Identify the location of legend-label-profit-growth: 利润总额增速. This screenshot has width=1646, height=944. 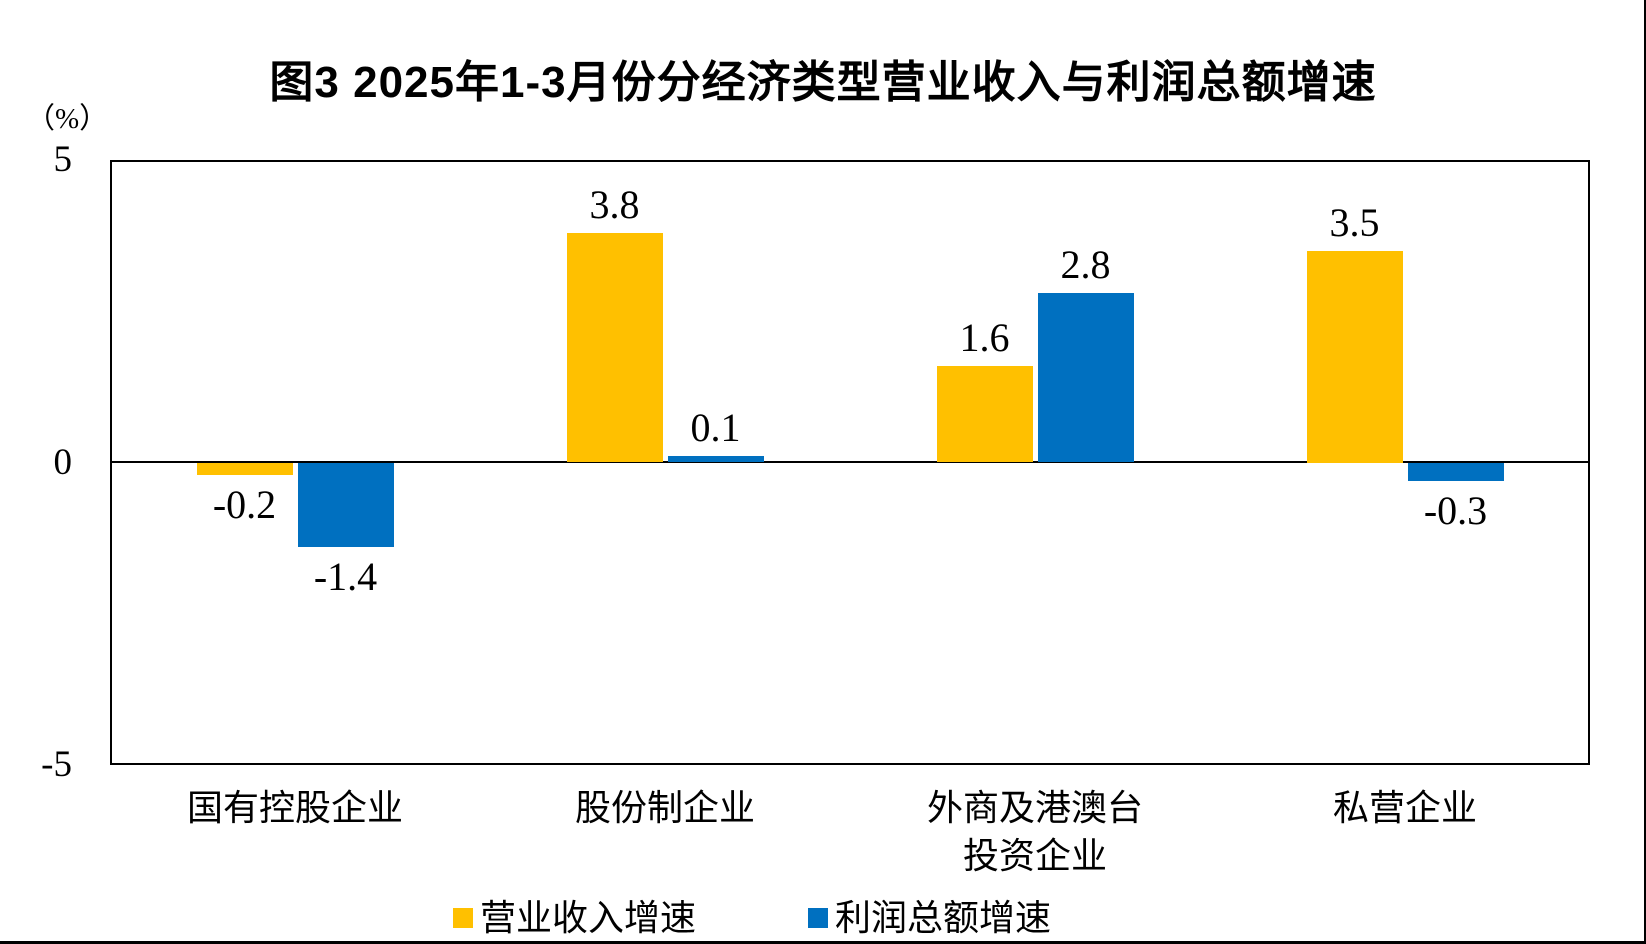
(943, 918).